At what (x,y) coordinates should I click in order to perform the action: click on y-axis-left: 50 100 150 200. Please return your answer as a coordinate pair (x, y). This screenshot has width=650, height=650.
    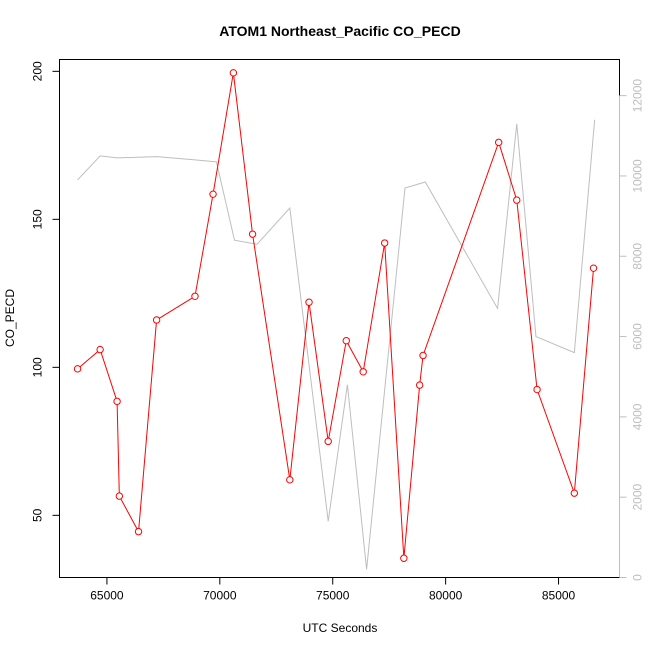
    Looking at the image, I should click on (45, 291).